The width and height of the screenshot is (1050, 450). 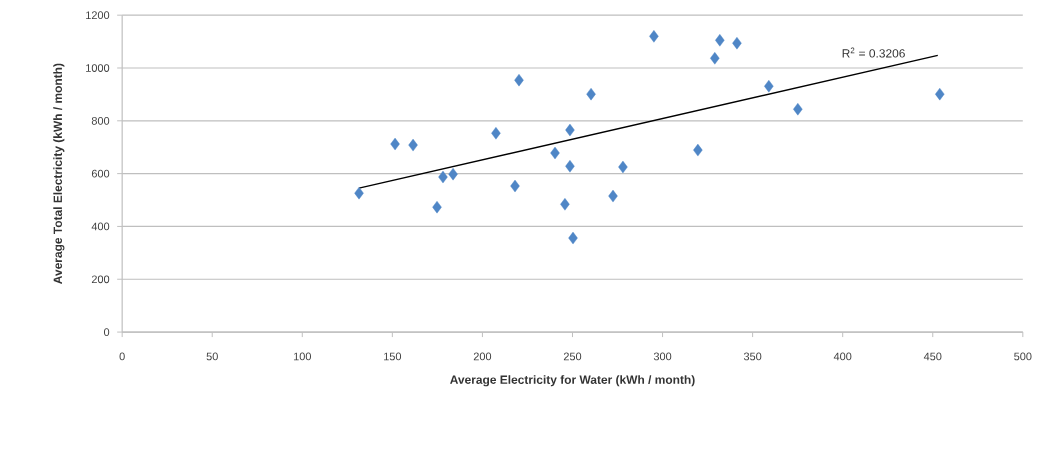 I want to click on y-tick-label: 1000, so click(x=98, y=68).